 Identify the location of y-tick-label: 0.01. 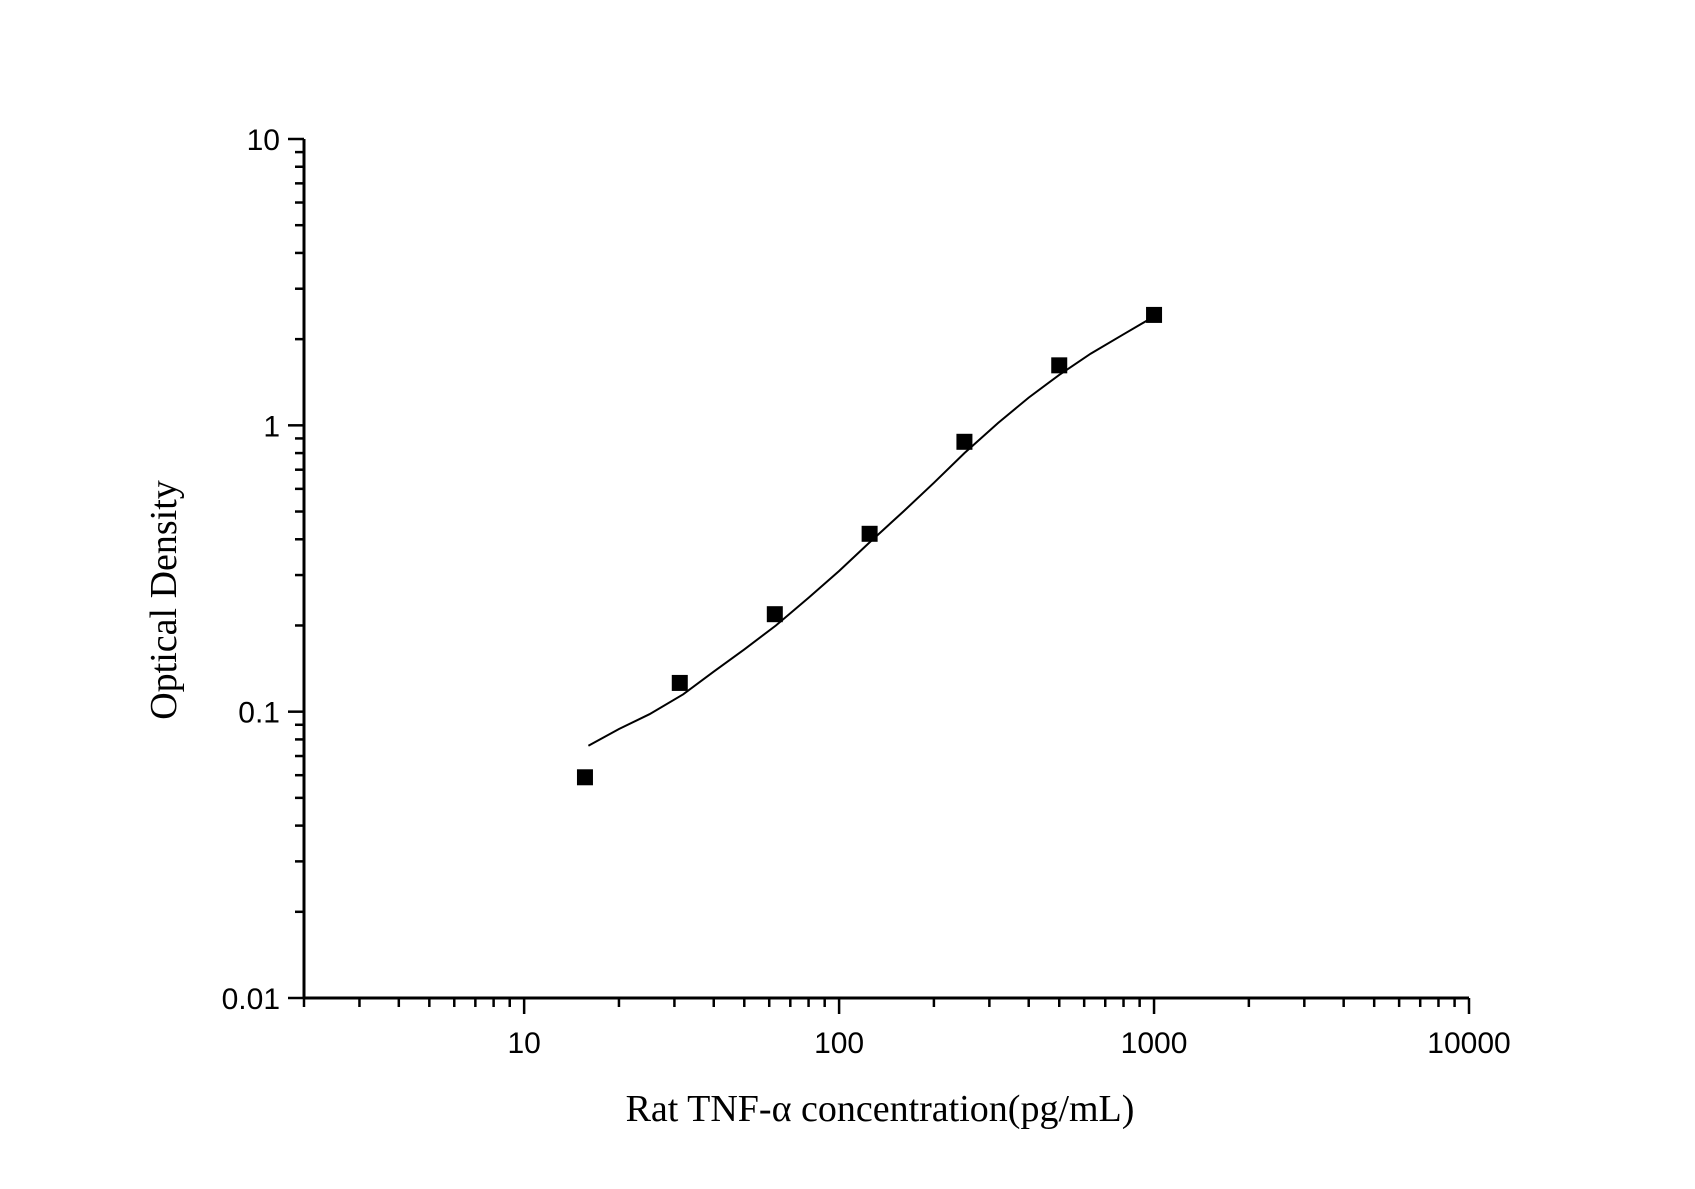
(251, 999).